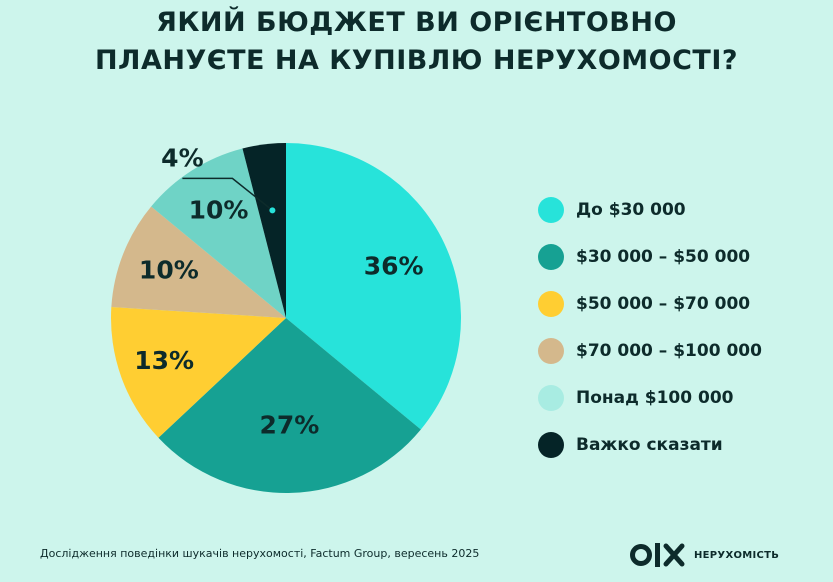 This screenshot has width=833, height=582. I want to click on legend-label: До $30 000, so click(631, 209).